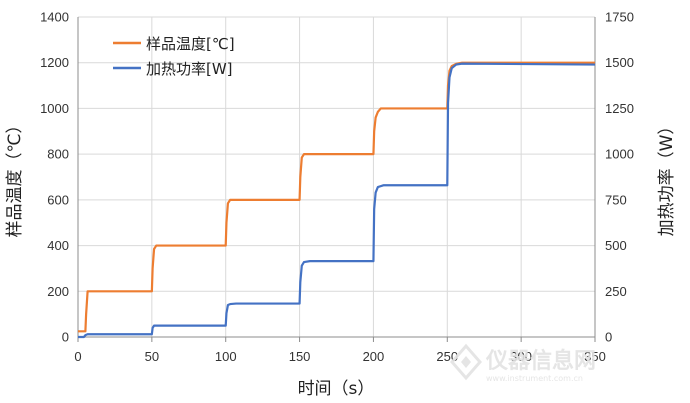  What do you see at coordinates (152, 356) in the screenshot?
I see `x-tick-label: 50` at bounding box center [152, 356].